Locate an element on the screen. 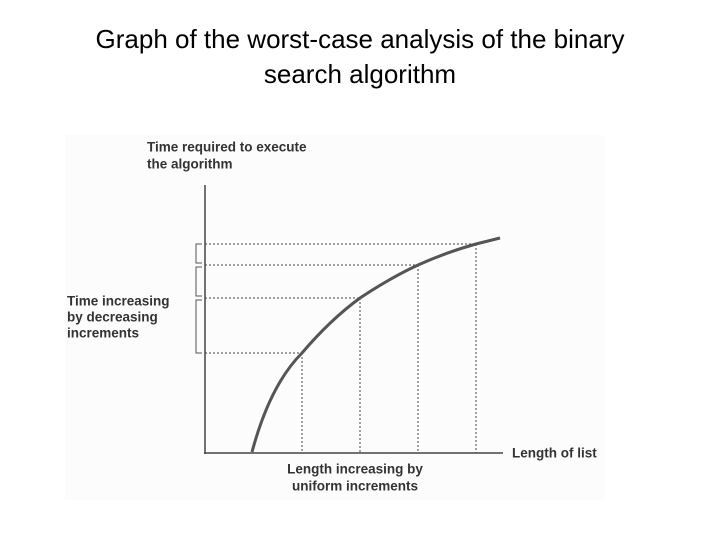 The image size is (720, 540). curve is located at coordinates (375, 344).